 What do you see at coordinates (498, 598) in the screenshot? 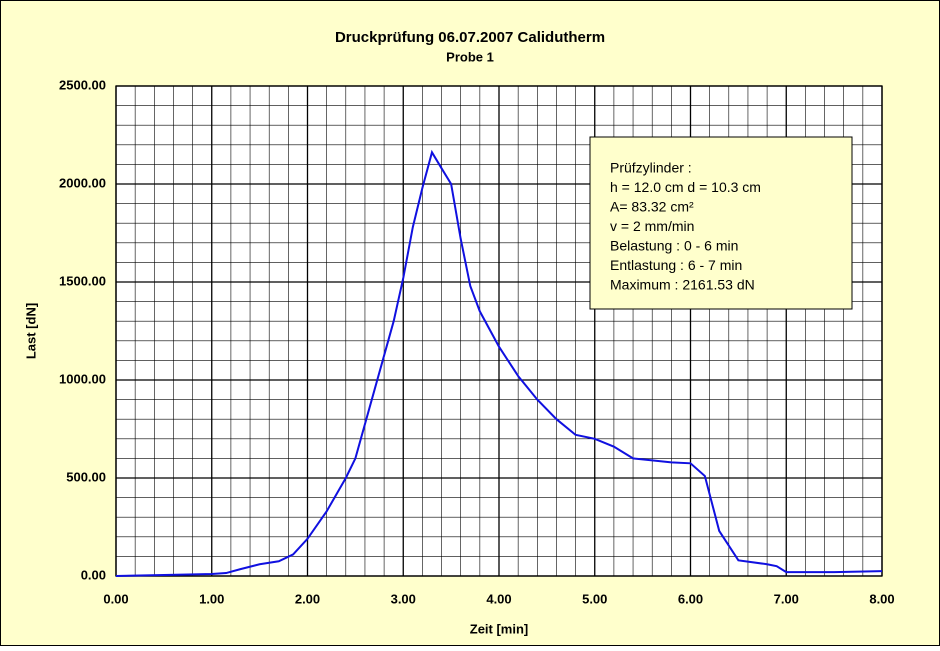
I see `x-tick-label: 4.00` at bounding box center [498, 598].